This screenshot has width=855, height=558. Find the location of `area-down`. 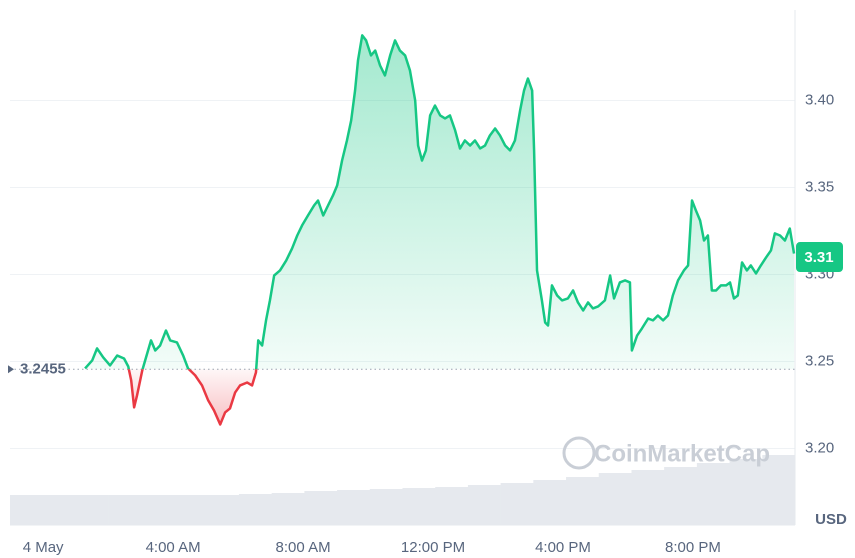

area-down is located at coordinates (192, 397).